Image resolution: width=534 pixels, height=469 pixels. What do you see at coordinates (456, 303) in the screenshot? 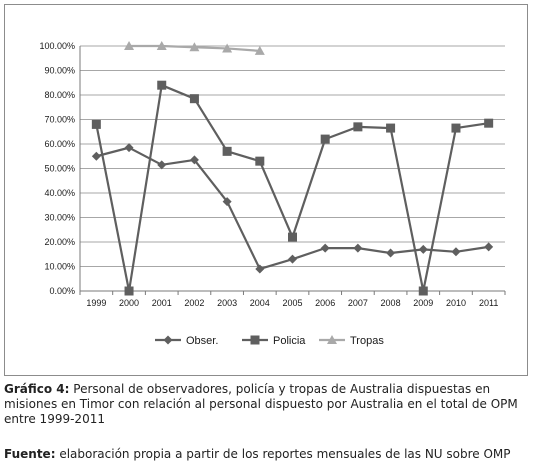
I see `x-tick-label: 2010` at bounding box center [456, 303].